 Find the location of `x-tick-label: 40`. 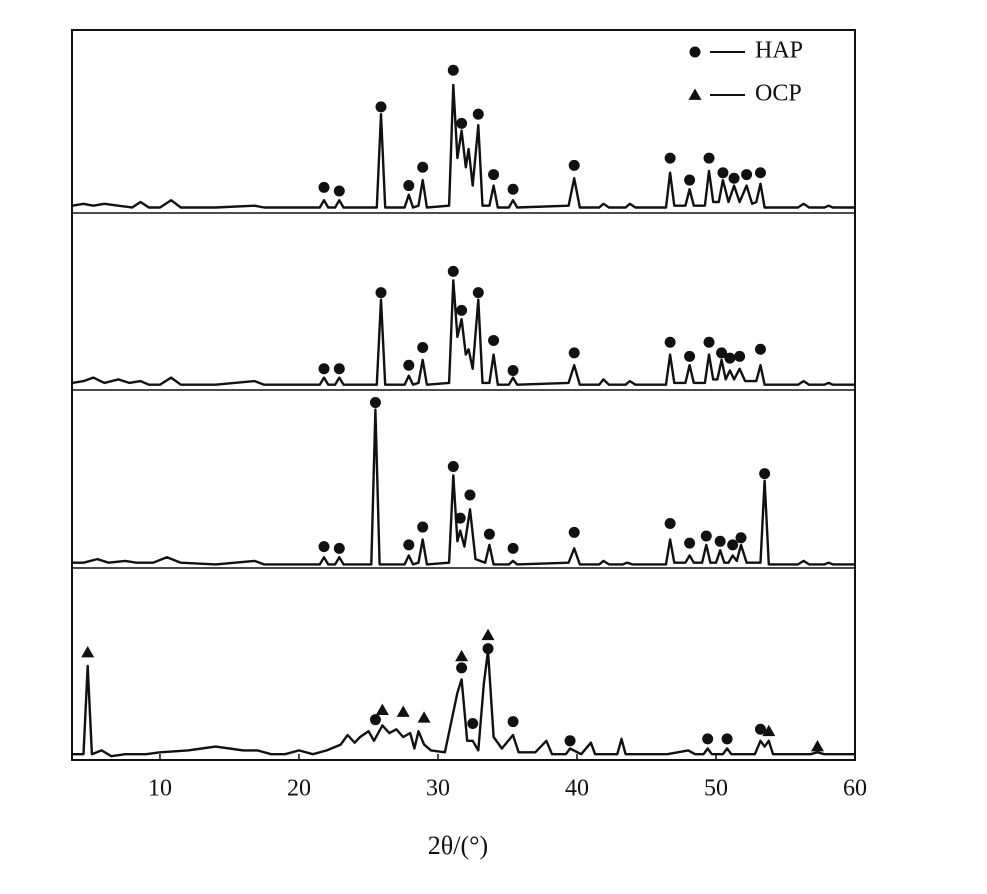

x-tick-label: 40 is located at coordinates (577, 789).